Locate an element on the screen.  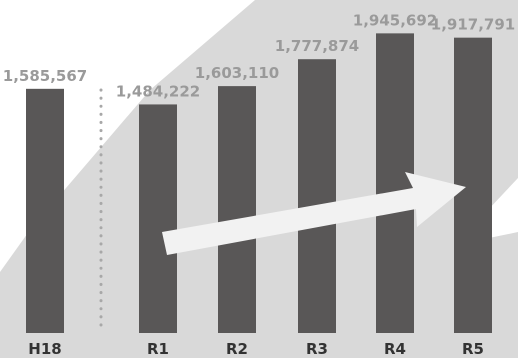
bar-r3 is located at coordinates (317, 196).